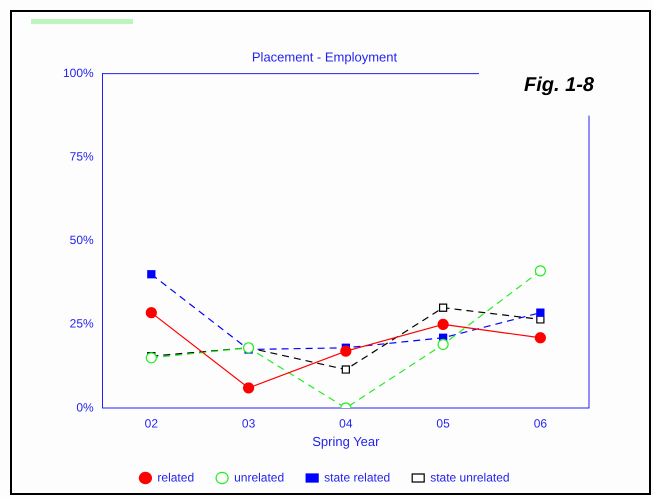 The width and height of the screenshot is (653, 497). What do you see at coordinates (151, 423) in the screenshot?
I see `x-tick-label: 02` at bounding box center [151, 423].